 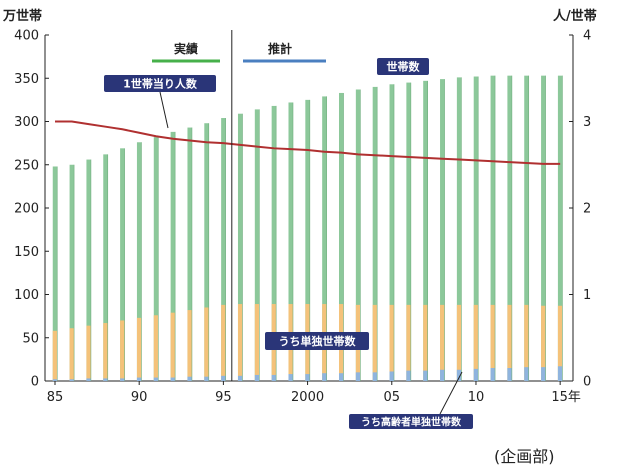 I want to click on left-tick-label: 400, so click(x=26, y=36).